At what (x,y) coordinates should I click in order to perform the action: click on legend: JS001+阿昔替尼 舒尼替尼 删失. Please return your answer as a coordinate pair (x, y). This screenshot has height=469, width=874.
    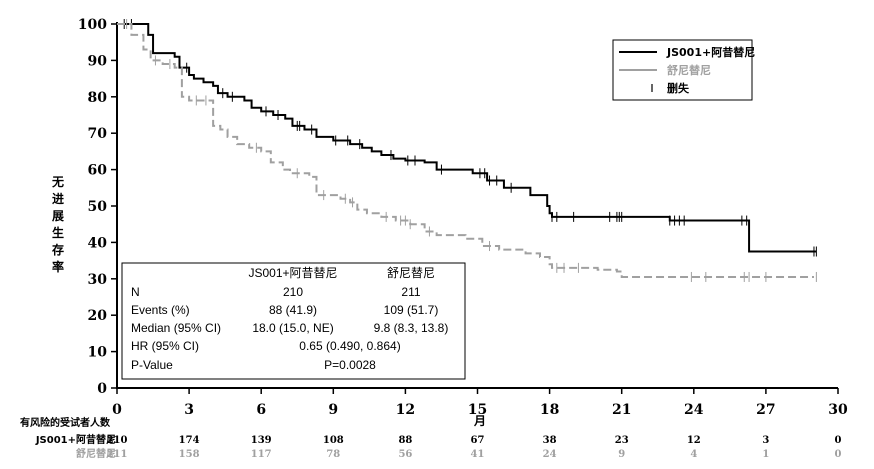
    Looking at the image, I should click on (683, 70).